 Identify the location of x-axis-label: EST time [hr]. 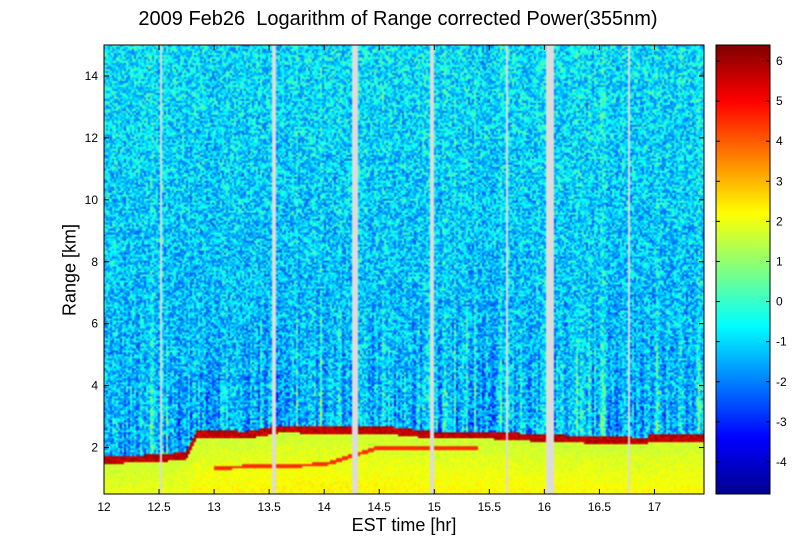
(404, 525).